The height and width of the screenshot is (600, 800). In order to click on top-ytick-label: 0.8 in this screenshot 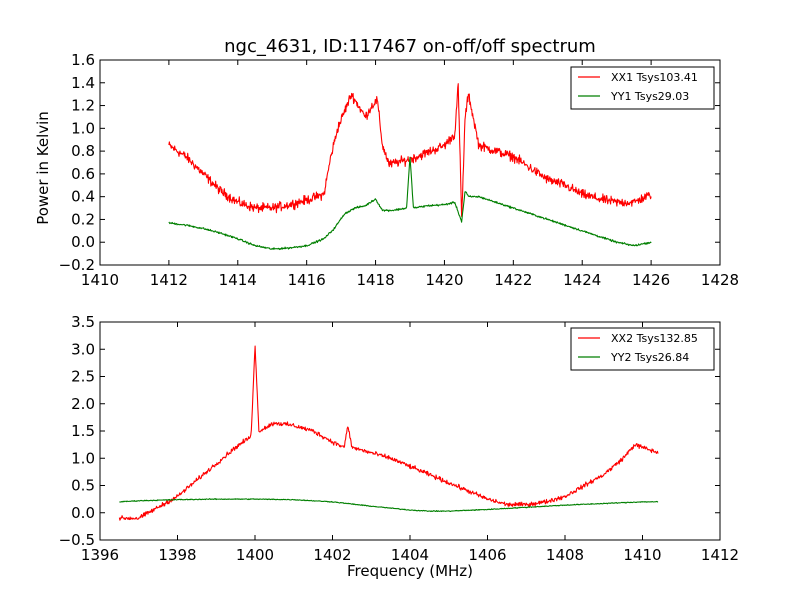, I will do `click(83, 151)`.